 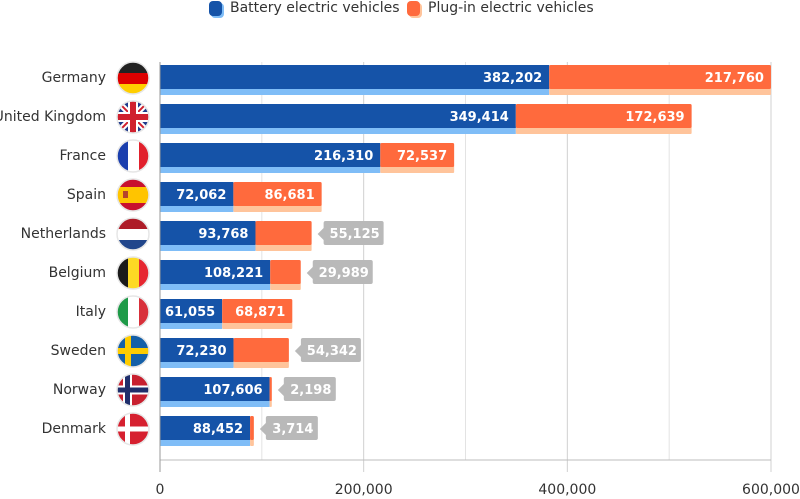 What do you see at coordinates (292, 429) in the screenshot?
I see `data-label-phev: 3,714` at bounding box center [292, 429].